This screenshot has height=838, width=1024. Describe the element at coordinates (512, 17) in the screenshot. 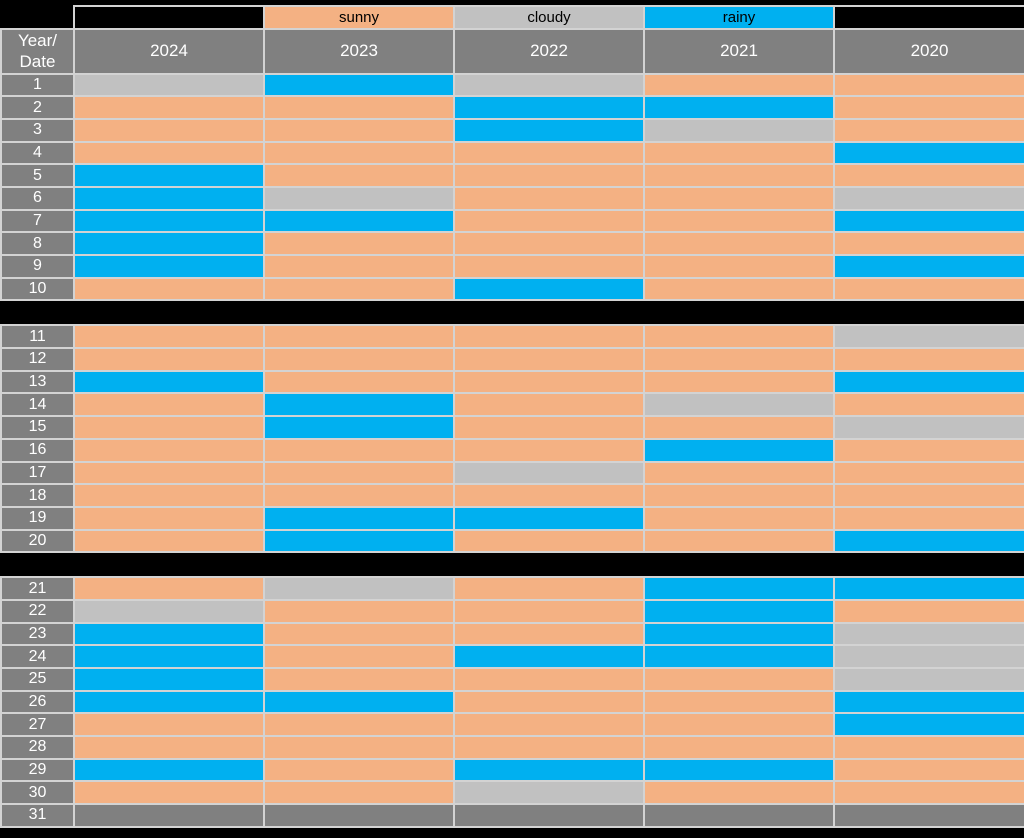

I see `legend-row: sunny cloudy rainy` at that location.